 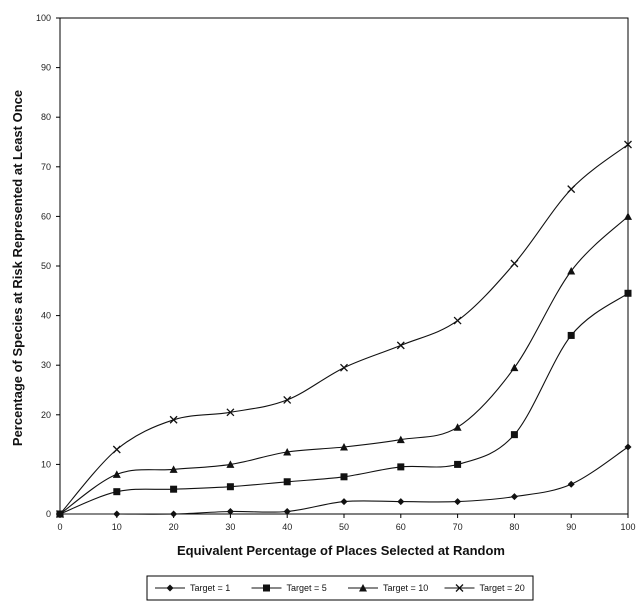 I want to click on legend-item: Target = 1, so click(x=192, y=588).